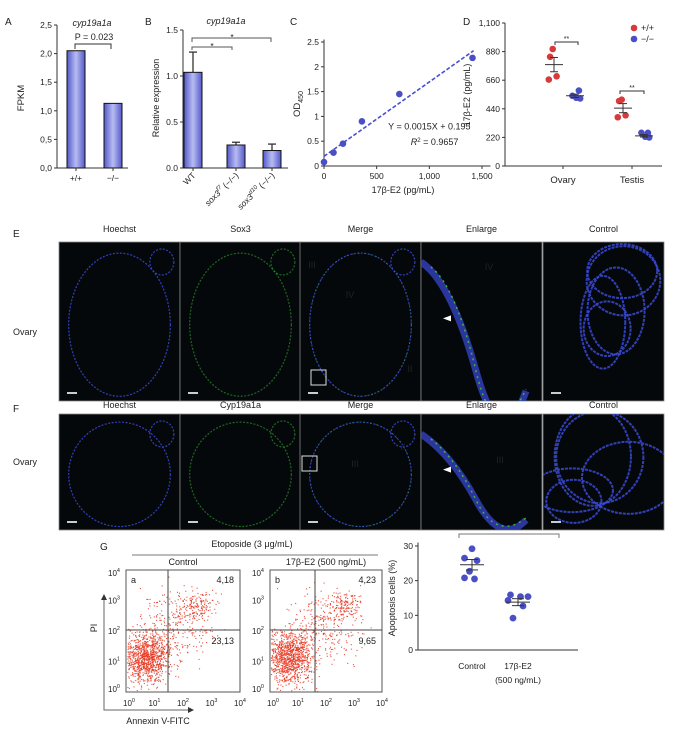 Image resolution: width=687 pixels, height=735 pixels. I want to click on follicle-stage-label: III, so click(500, 460).